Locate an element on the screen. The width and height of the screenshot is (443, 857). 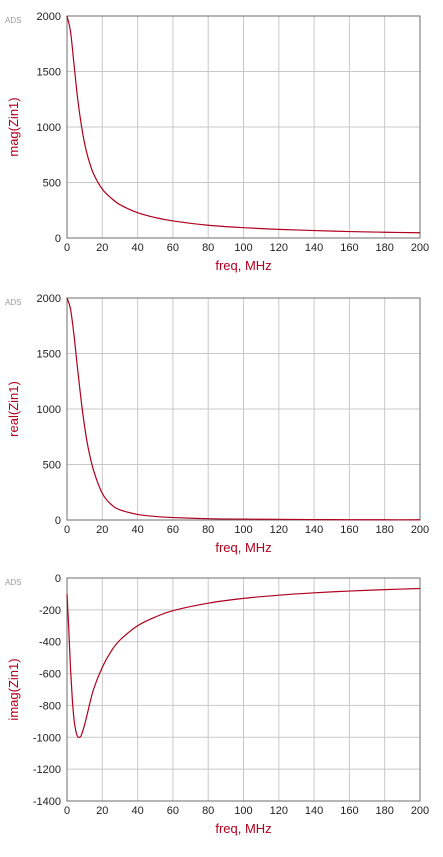
y-tick-label: -1000 is located at coordinates (47, 738).